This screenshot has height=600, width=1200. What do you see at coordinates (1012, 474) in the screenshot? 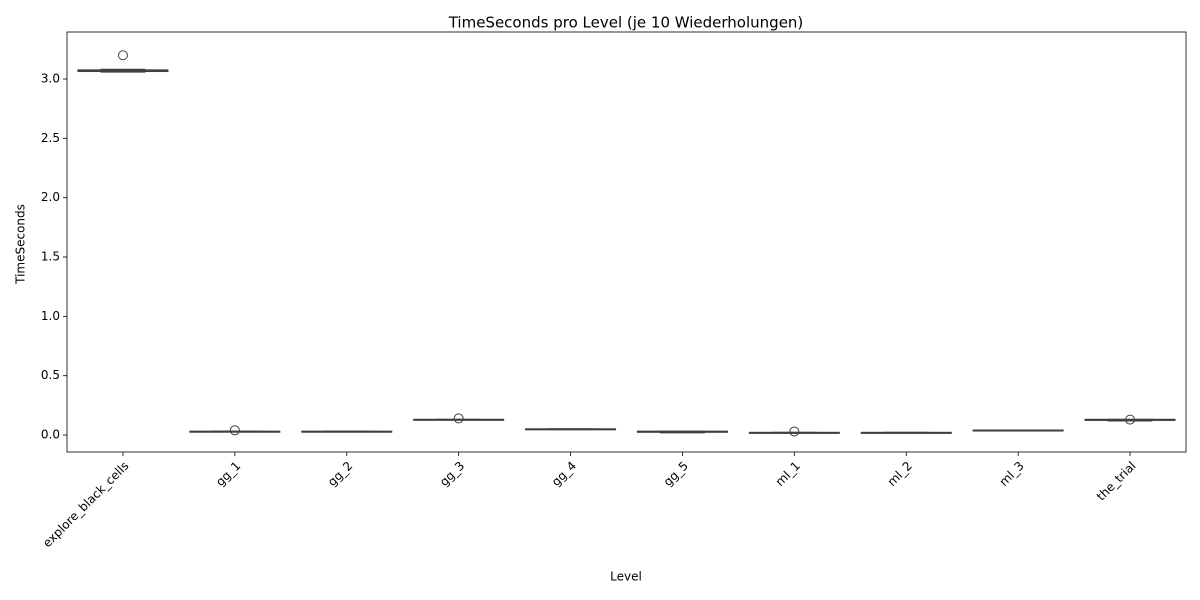
I see `x-tick-label: ml_3` at bounding box center [1012, 474].